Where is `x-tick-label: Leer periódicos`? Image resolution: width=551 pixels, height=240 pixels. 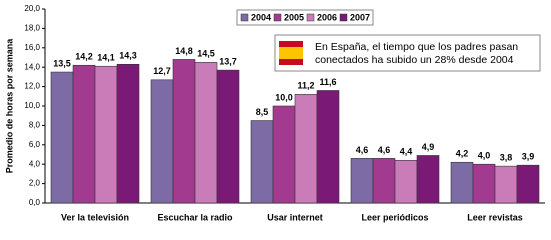
x-tick-label: Leer periódicos is located at coordinates (394, 217).